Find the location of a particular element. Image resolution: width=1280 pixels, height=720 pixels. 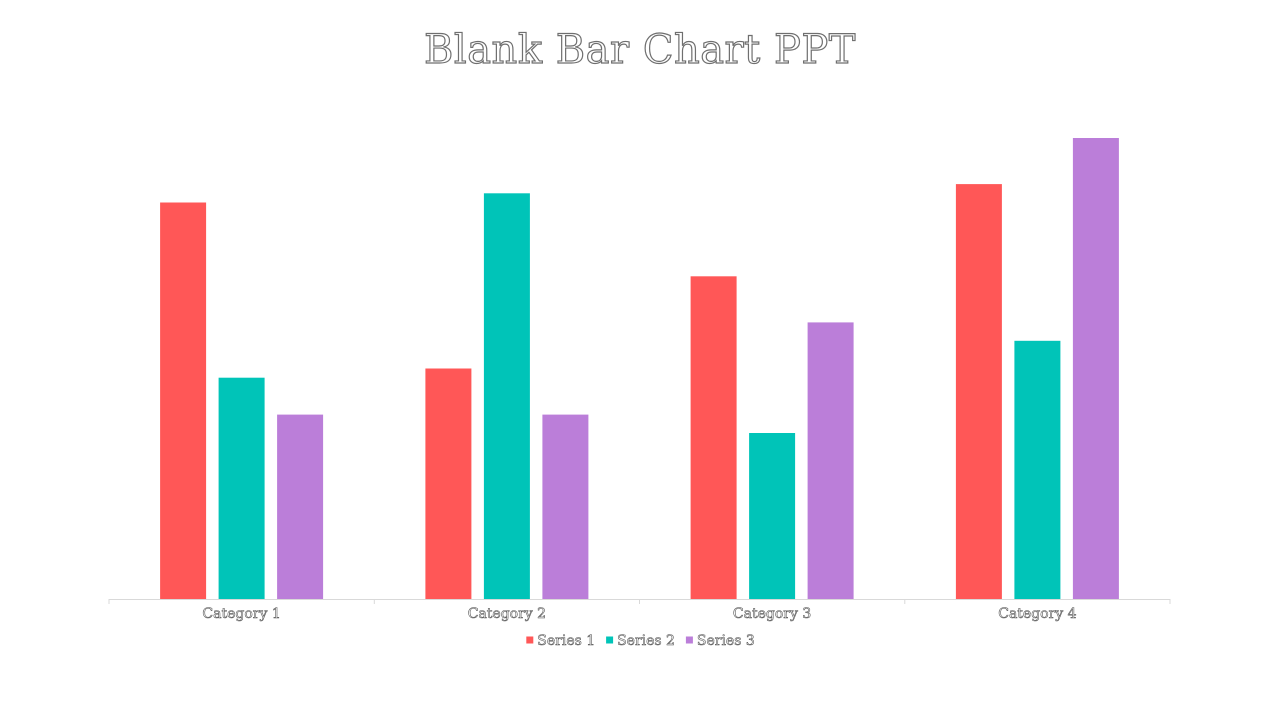

legend-label-1: Series 1 is located at coordinates (566, 641).